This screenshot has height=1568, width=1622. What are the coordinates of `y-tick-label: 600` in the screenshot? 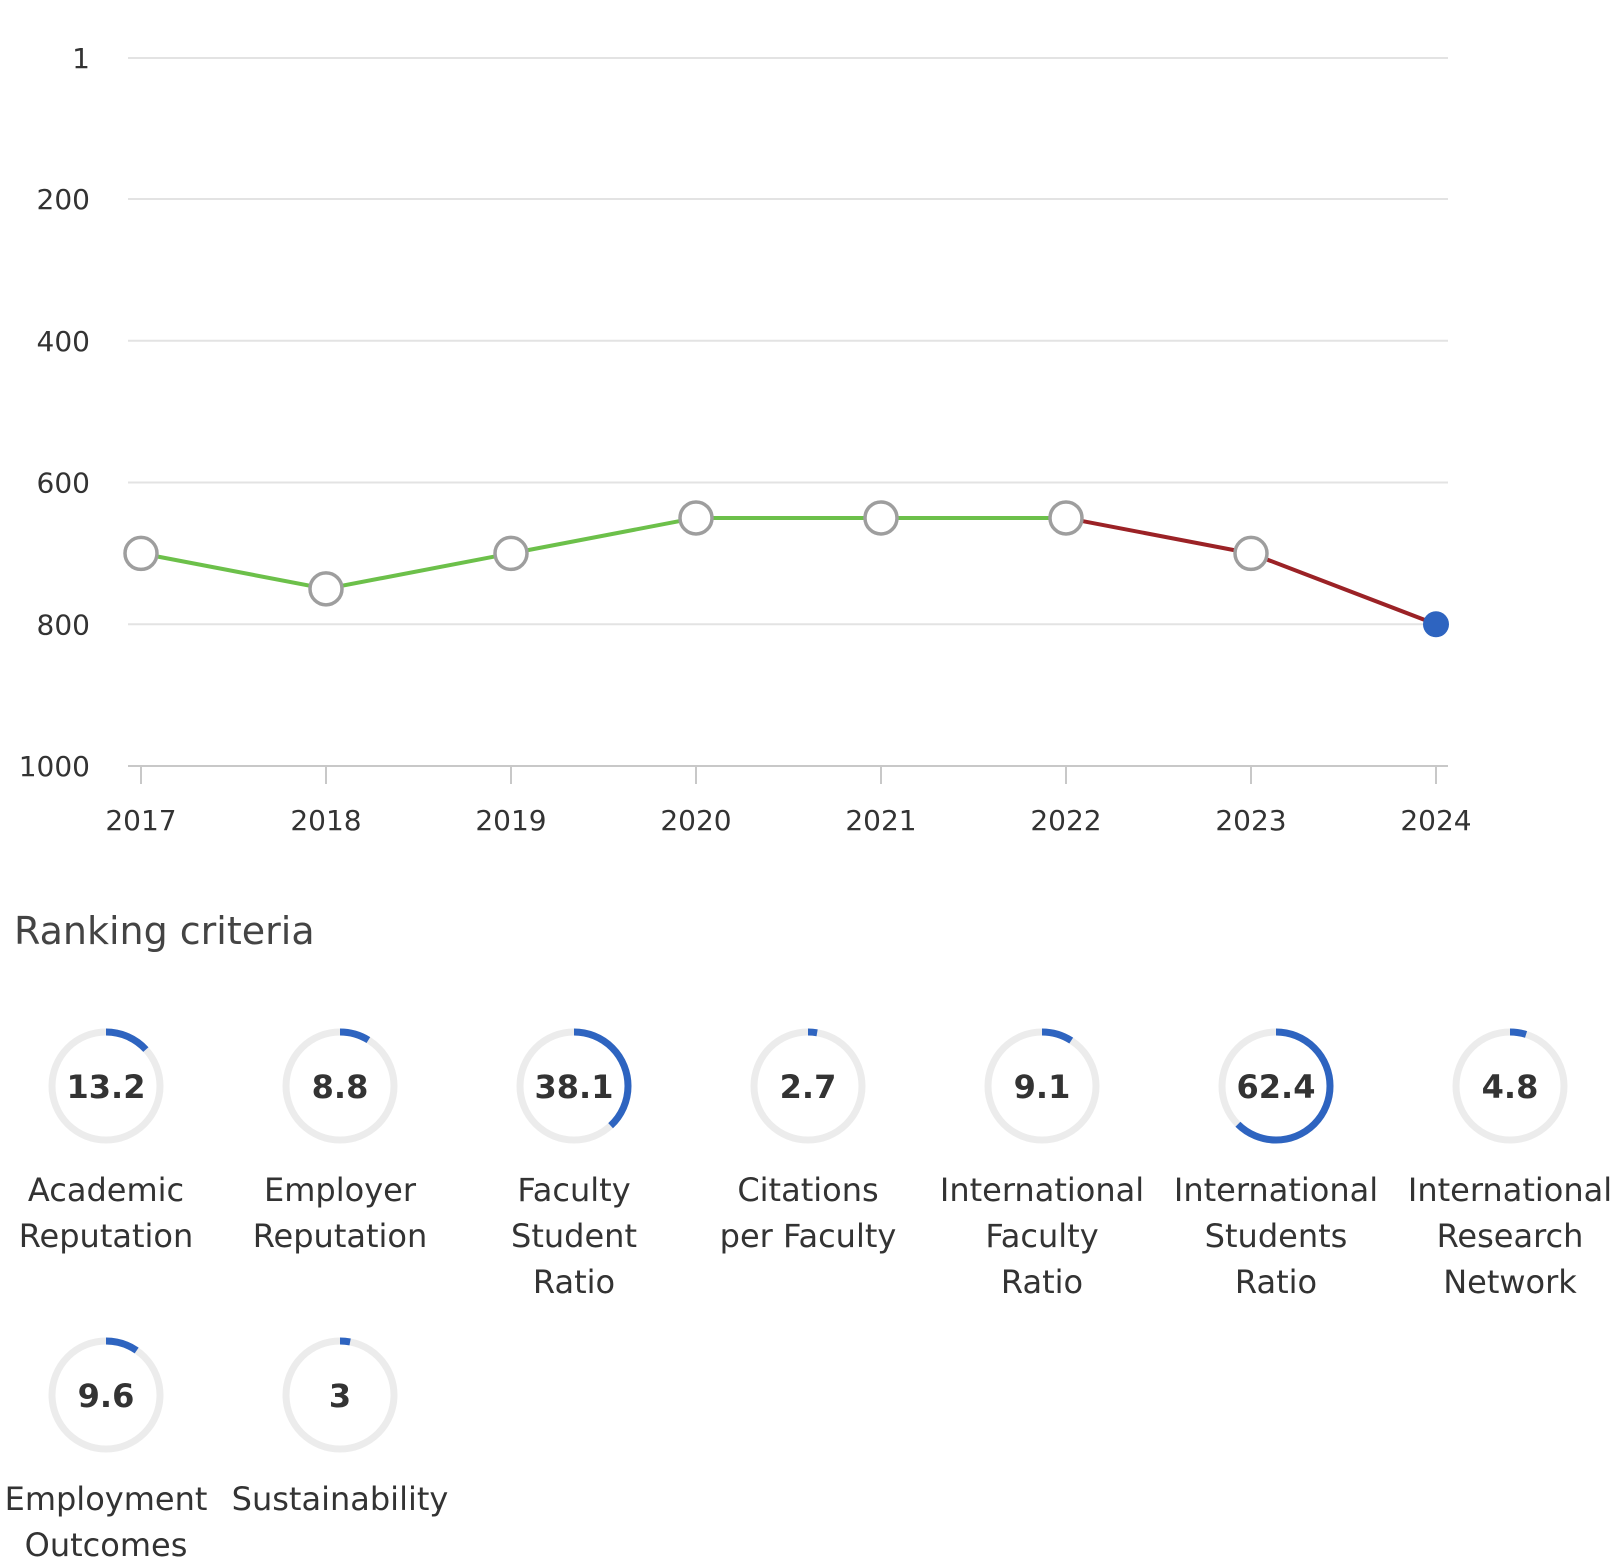 It's located at (63, 483).